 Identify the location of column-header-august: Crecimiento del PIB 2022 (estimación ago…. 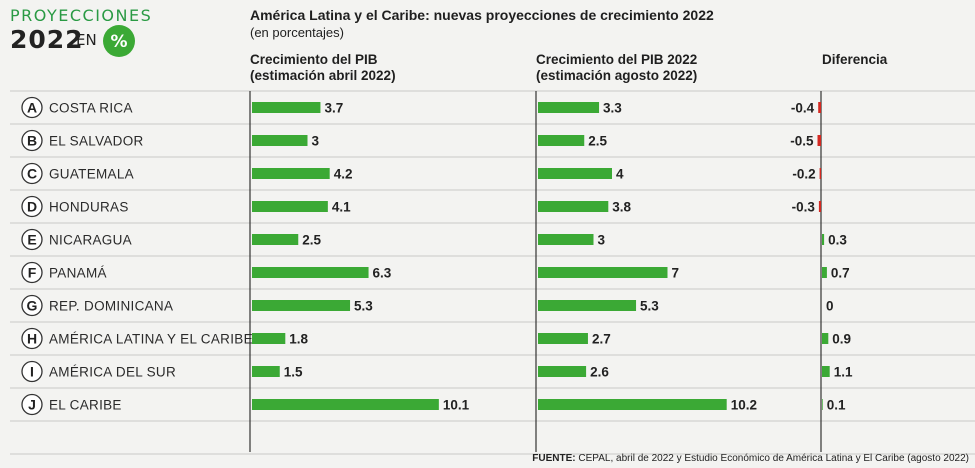
(616, 68).